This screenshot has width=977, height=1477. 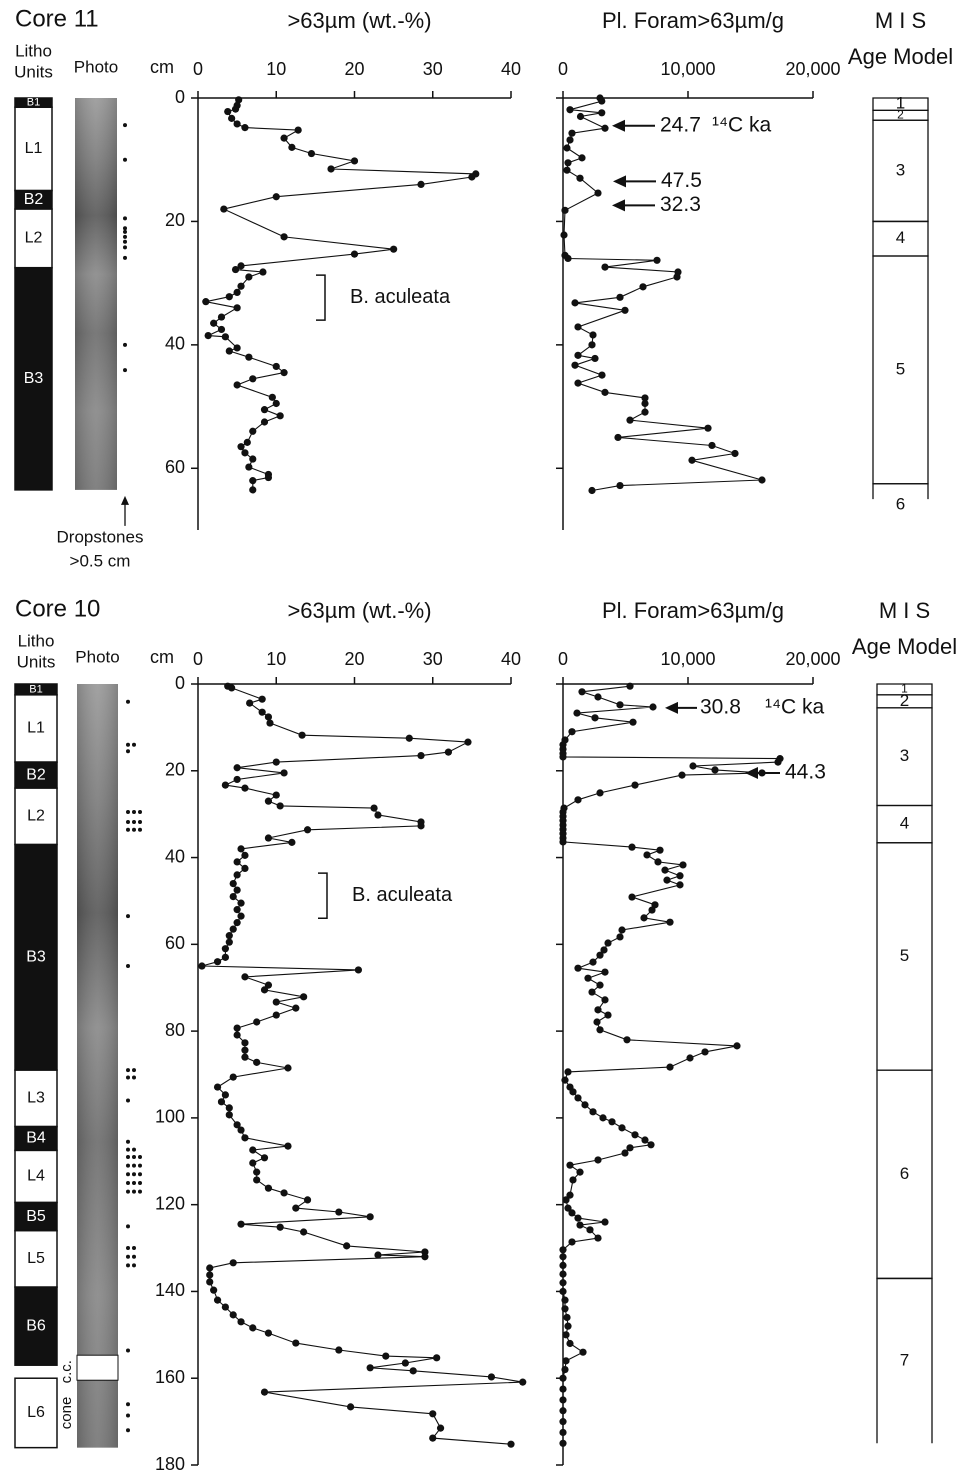 I want to click on litho-unit, so click(x=36, y=1413).